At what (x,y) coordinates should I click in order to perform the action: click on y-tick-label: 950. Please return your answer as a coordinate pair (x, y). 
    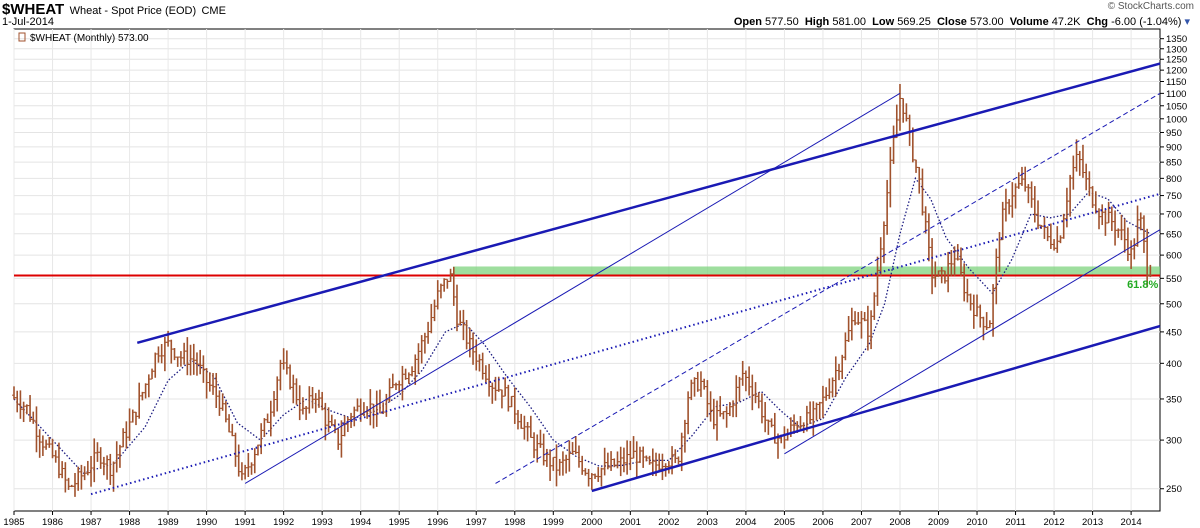
    Looking at the image, I should click on (1174, 133).